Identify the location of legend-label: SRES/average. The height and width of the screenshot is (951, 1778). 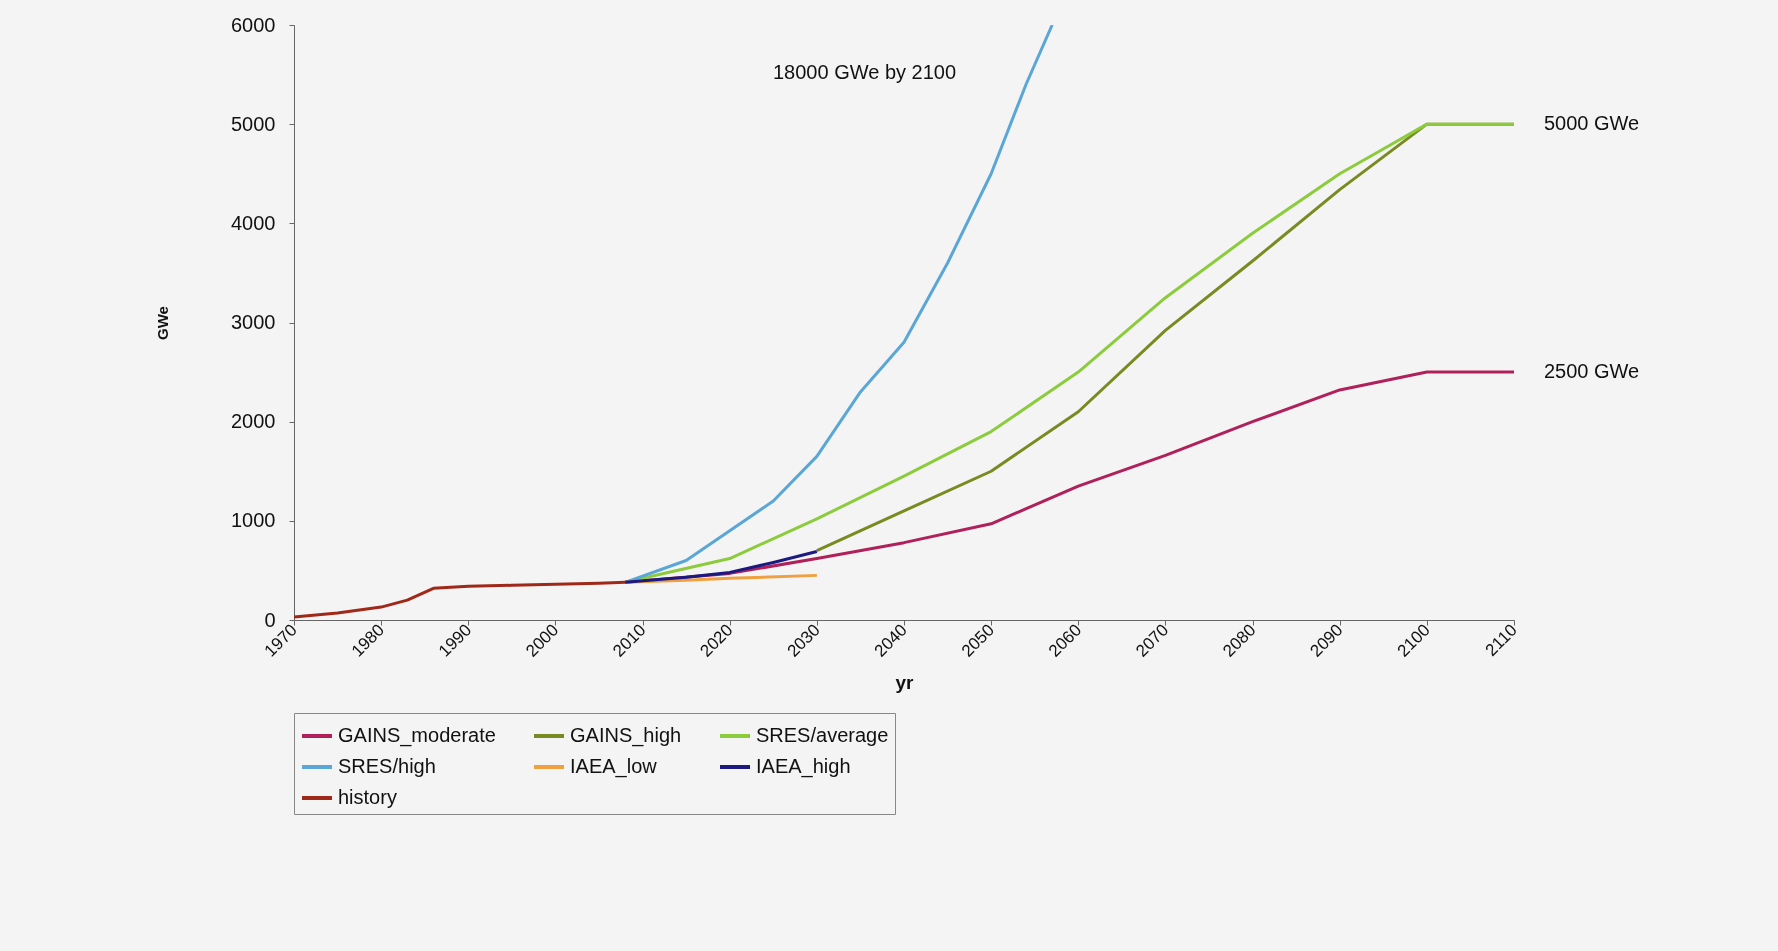
(822, 735).